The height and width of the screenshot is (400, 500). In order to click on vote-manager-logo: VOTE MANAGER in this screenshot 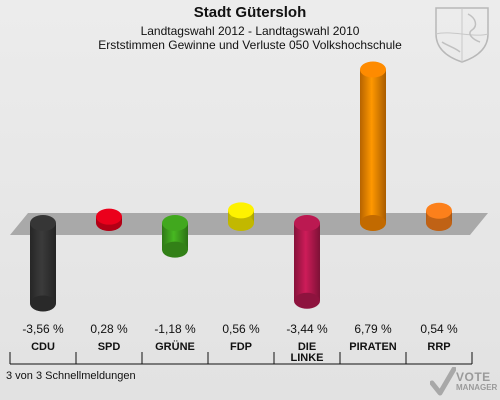, I will do `click(464, 382)`.